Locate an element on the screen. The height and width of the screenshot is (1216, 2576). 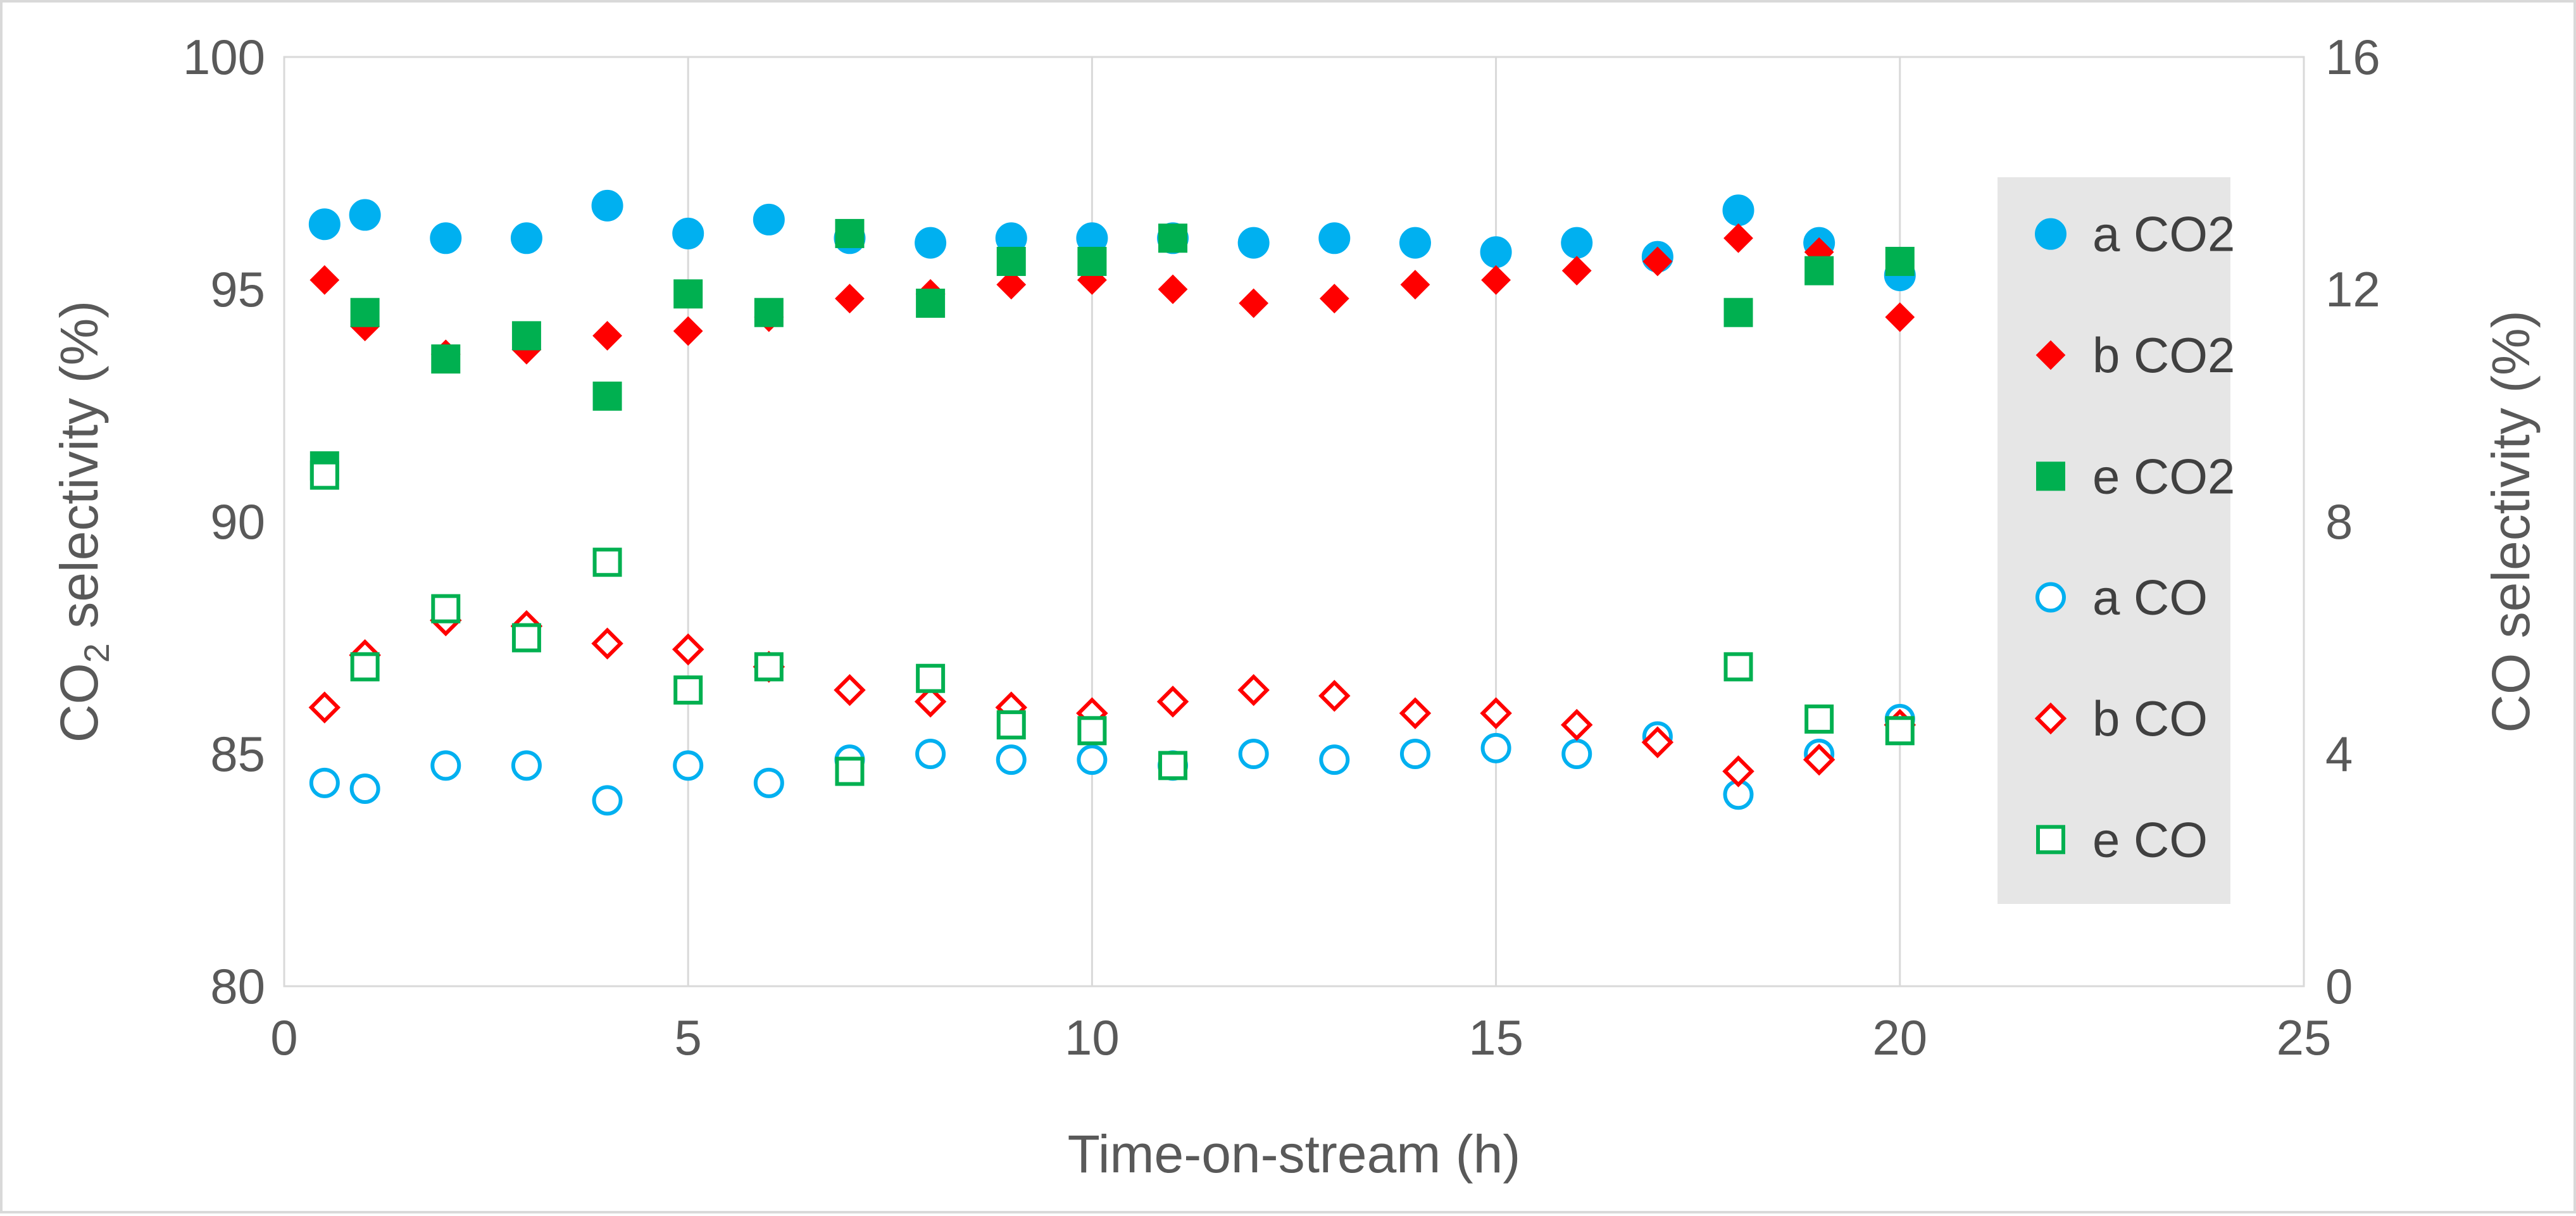
legend-box is located at coordinates (2114, 540).